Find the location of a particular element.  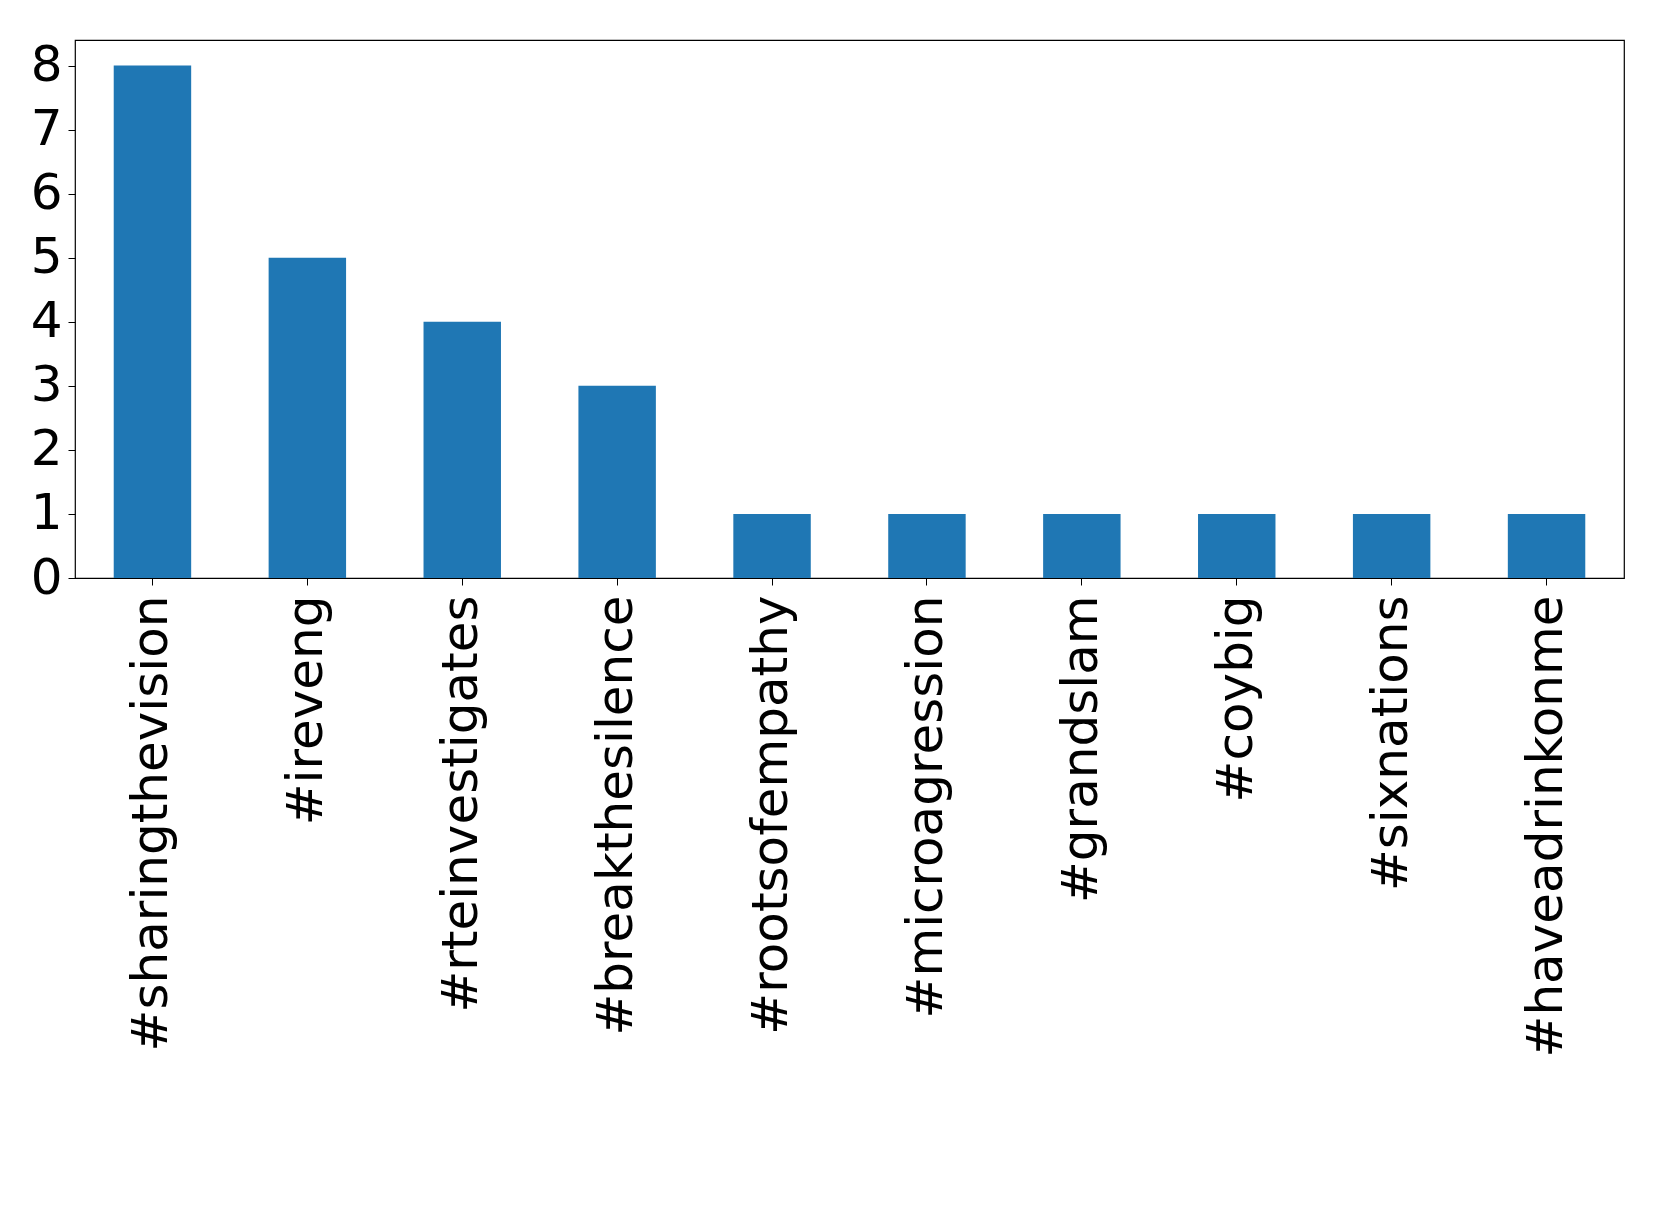

y-tick-label: 6 is located at coordinates (46, 192).